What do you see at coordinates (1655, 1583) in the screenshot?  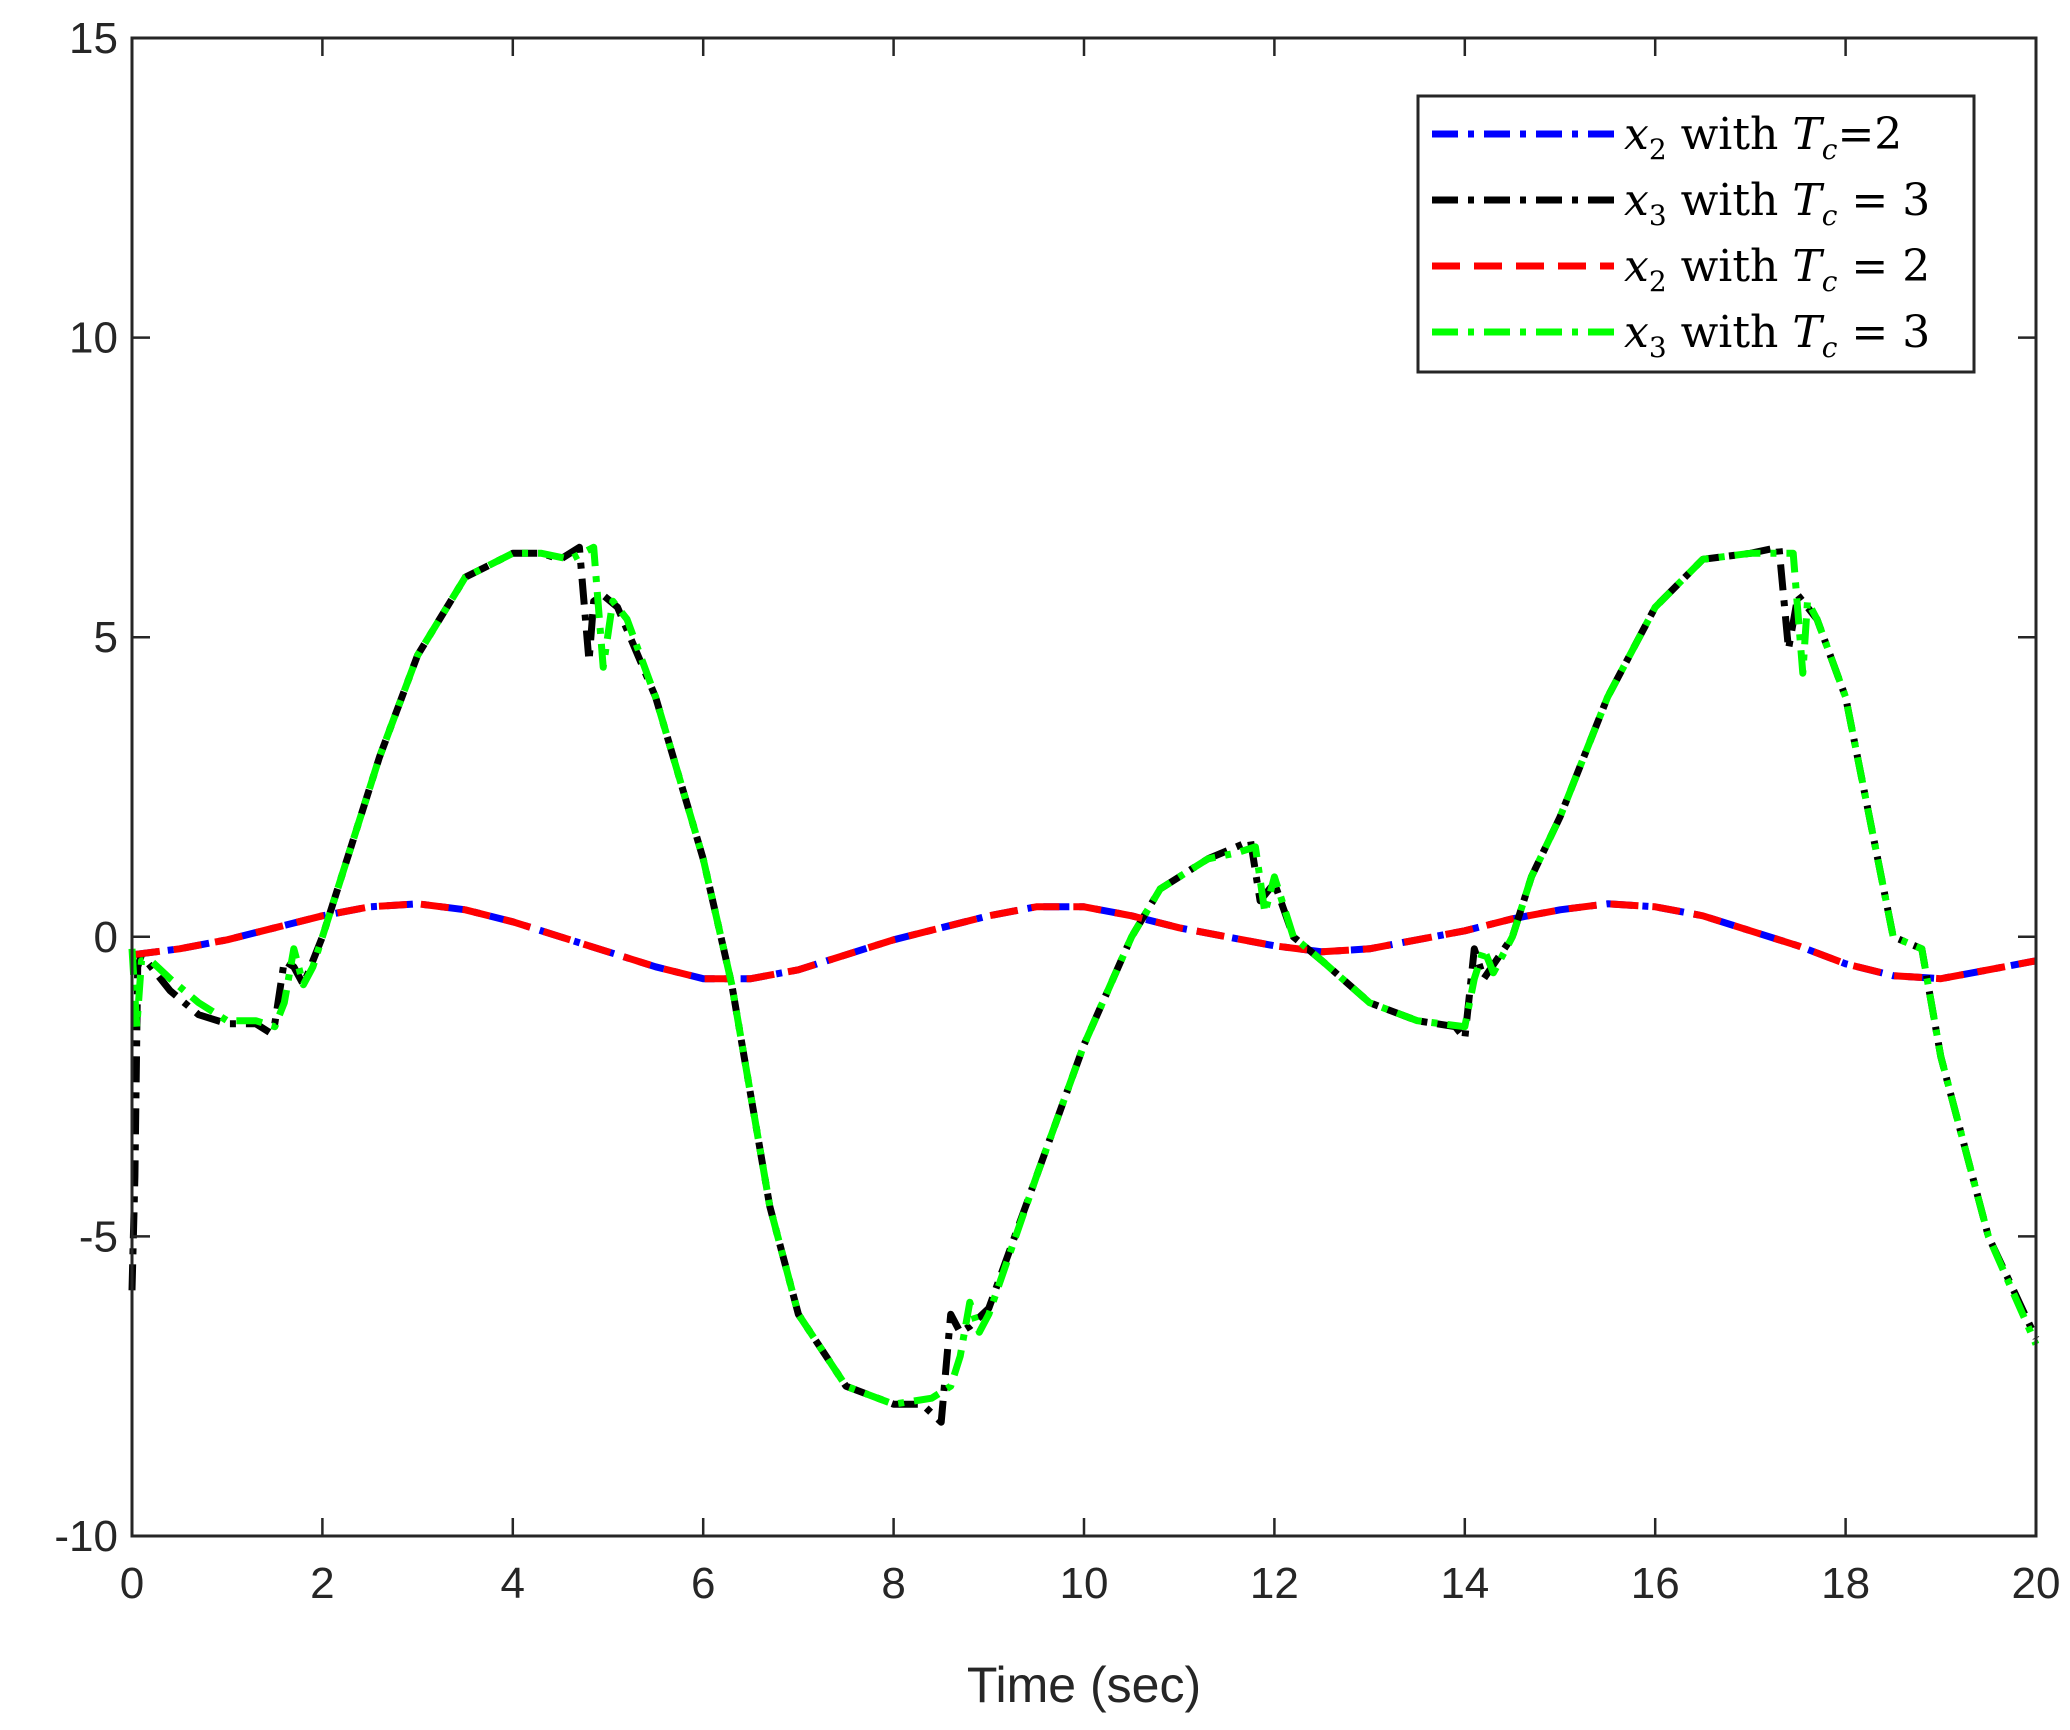 I see `x-tick-label: 16` at bounding box center [1655, 1583].